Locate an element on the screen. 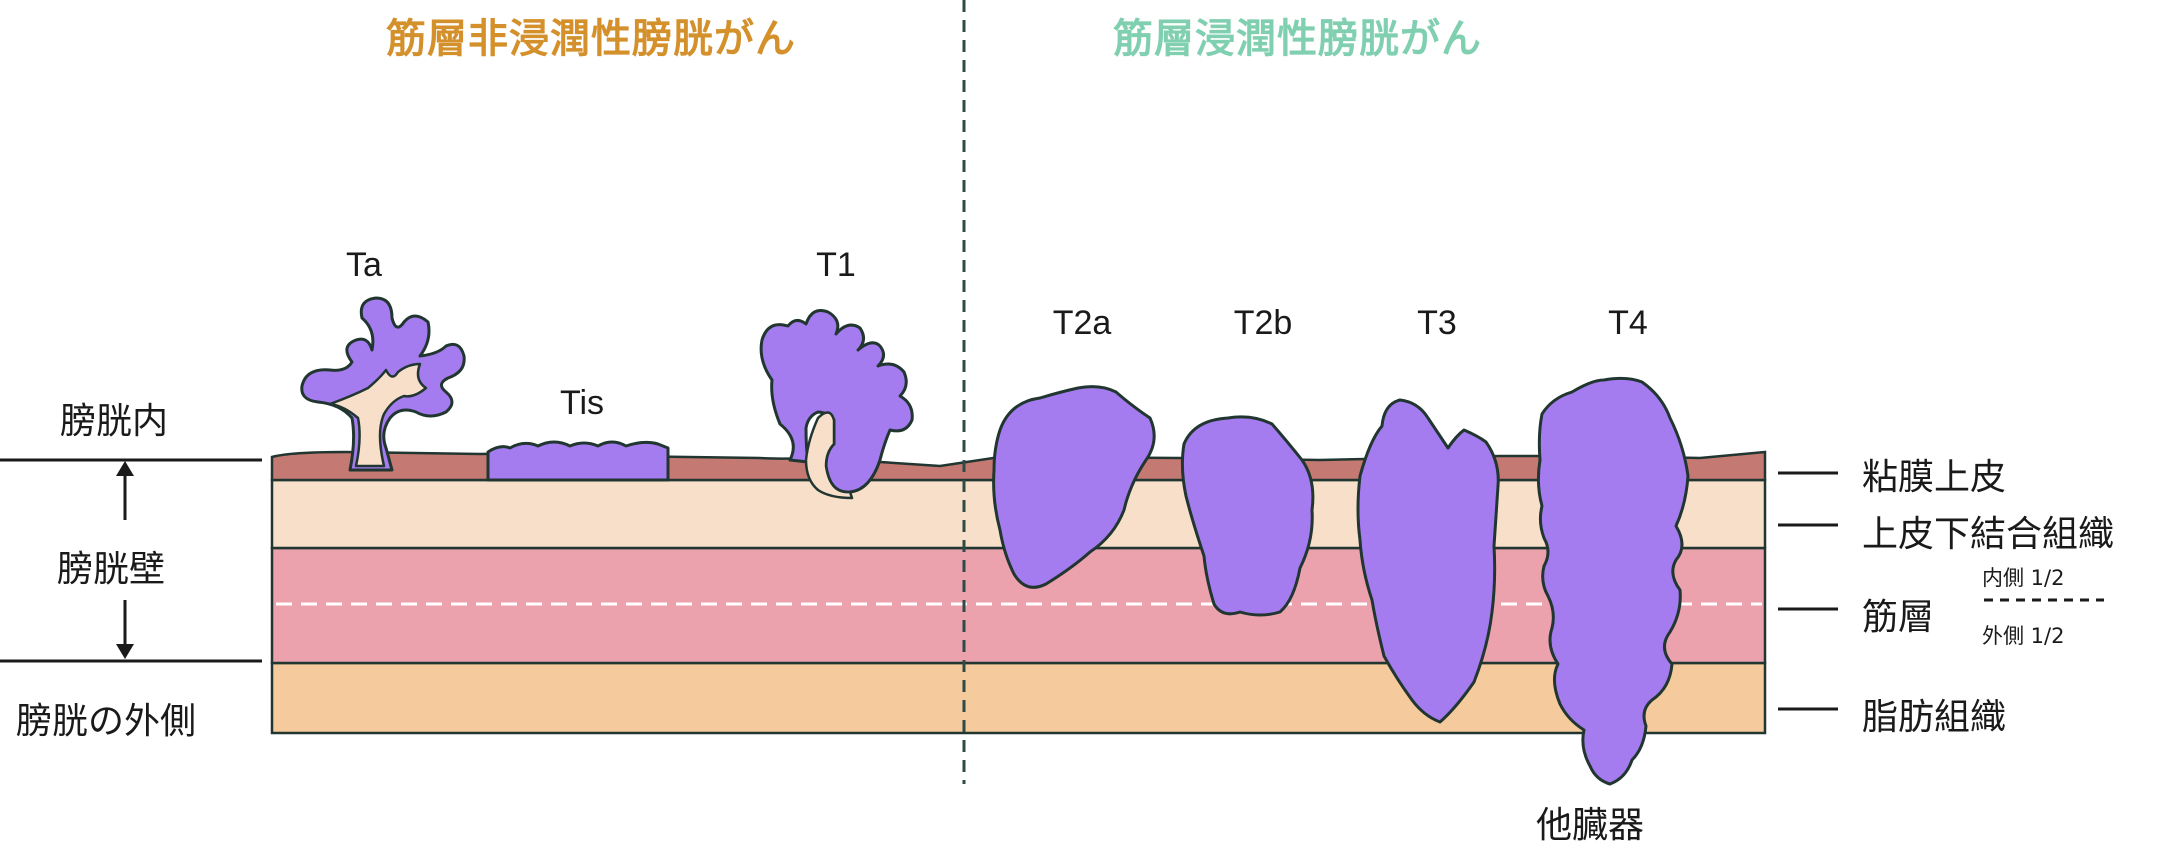 This screenshot has width=2158, height=848. stage-label-t2a: T2a is located at coordinates (1082, 323).